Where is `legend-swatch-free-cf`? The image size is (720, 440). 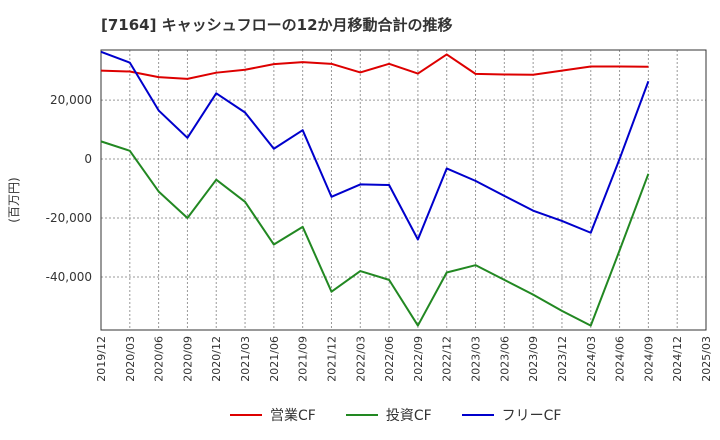 legend-swatch-free-cf is located at coordinates (477, 415).